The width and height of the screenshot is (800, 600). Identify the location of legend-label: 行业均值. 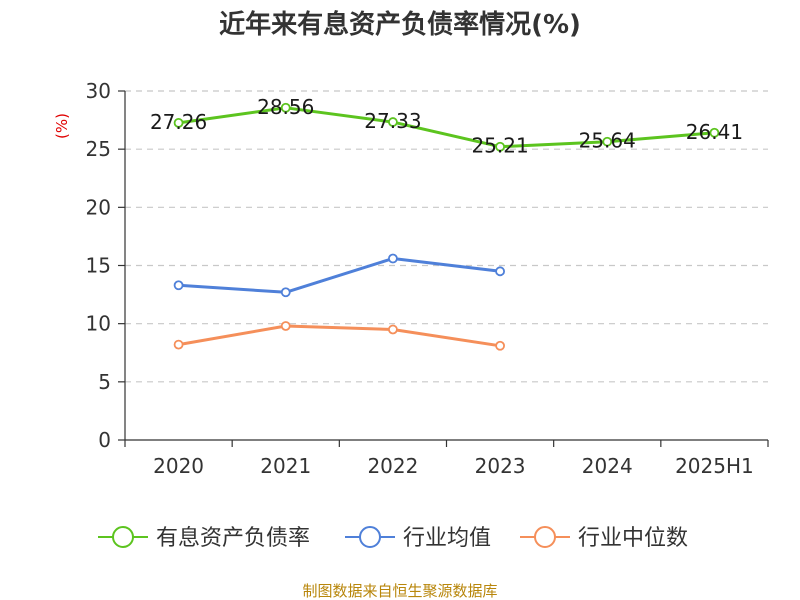
(447, 538).